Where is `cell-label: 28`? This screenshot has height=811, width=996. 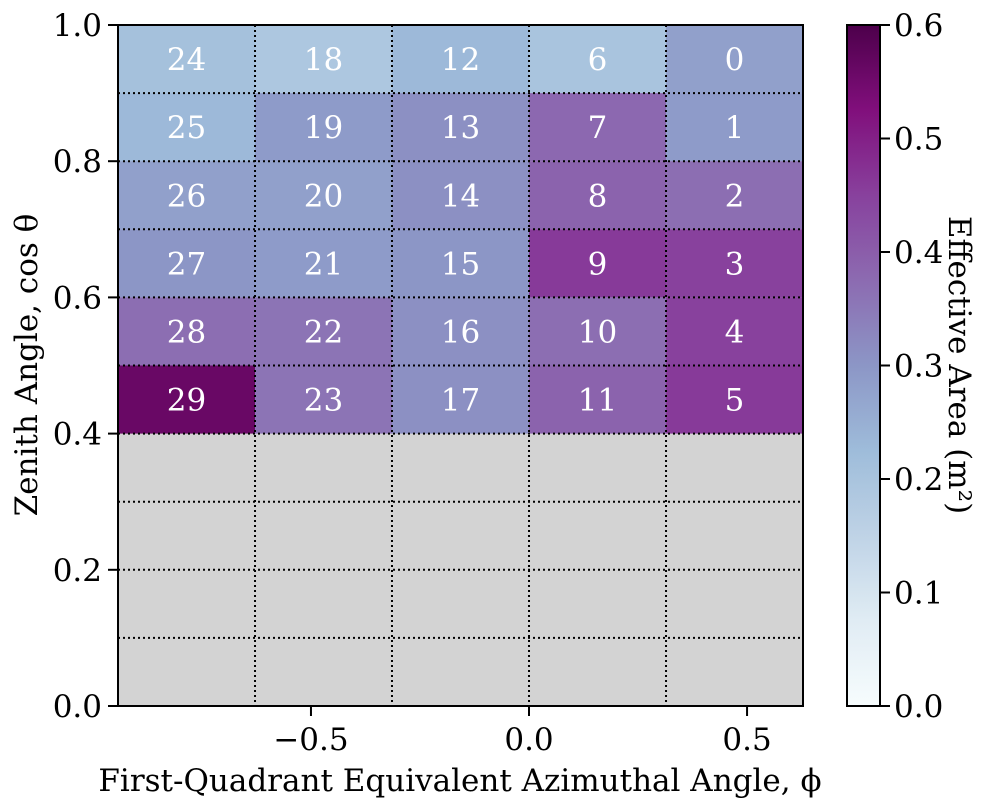 cell-label: 28 is located at coordinates (186, 332).